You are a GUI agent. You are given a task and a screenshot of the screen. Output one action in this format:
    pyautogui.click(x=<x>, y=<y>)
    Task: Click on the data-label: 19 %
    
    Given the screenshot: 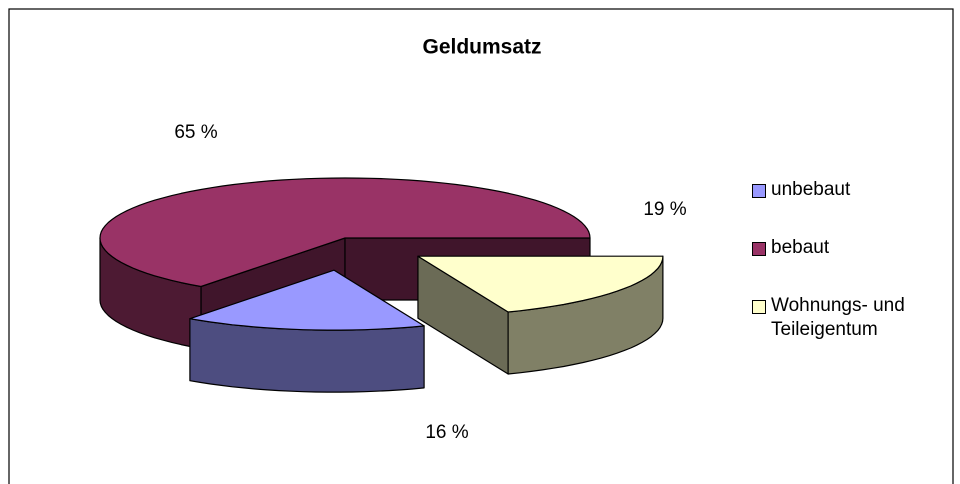 What is the action you would take?
    pyautogui.click(x=664, y=209)
    